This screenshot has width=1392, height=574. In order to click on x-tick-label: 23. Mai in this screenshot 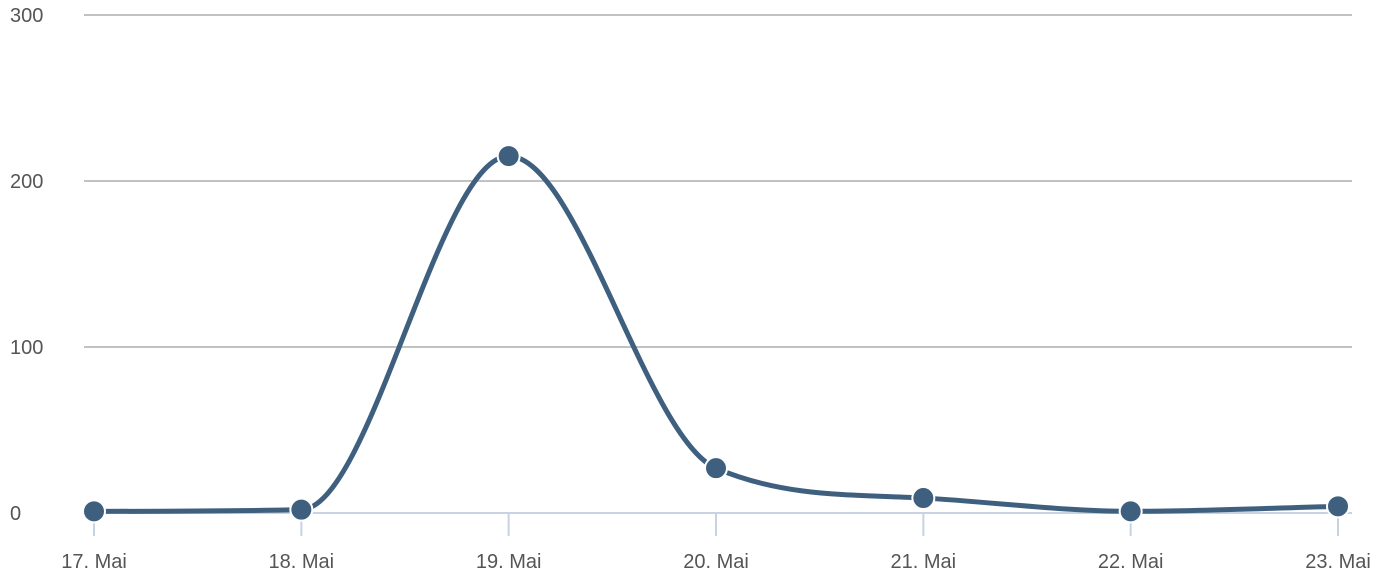, I will do `click(1338, 562)`.